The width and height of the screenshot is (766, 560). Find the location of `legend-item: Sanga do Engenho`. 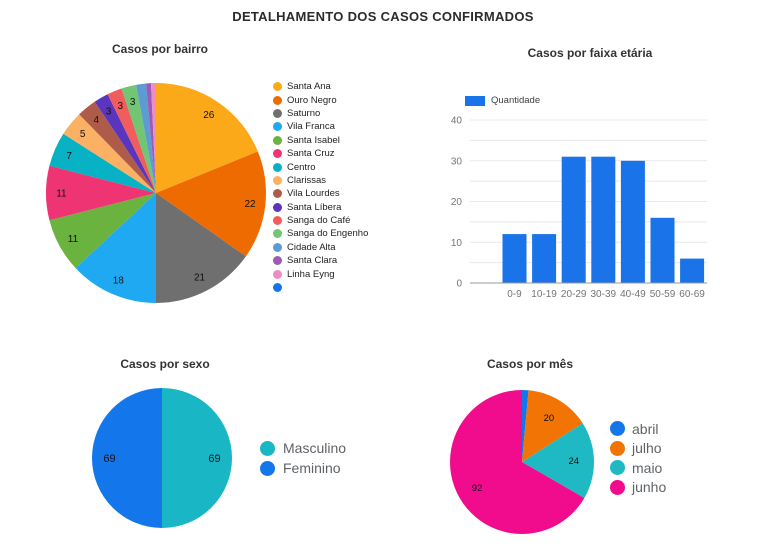

legend-item: Sanga do Engenho is located at coordinates (320, 233).